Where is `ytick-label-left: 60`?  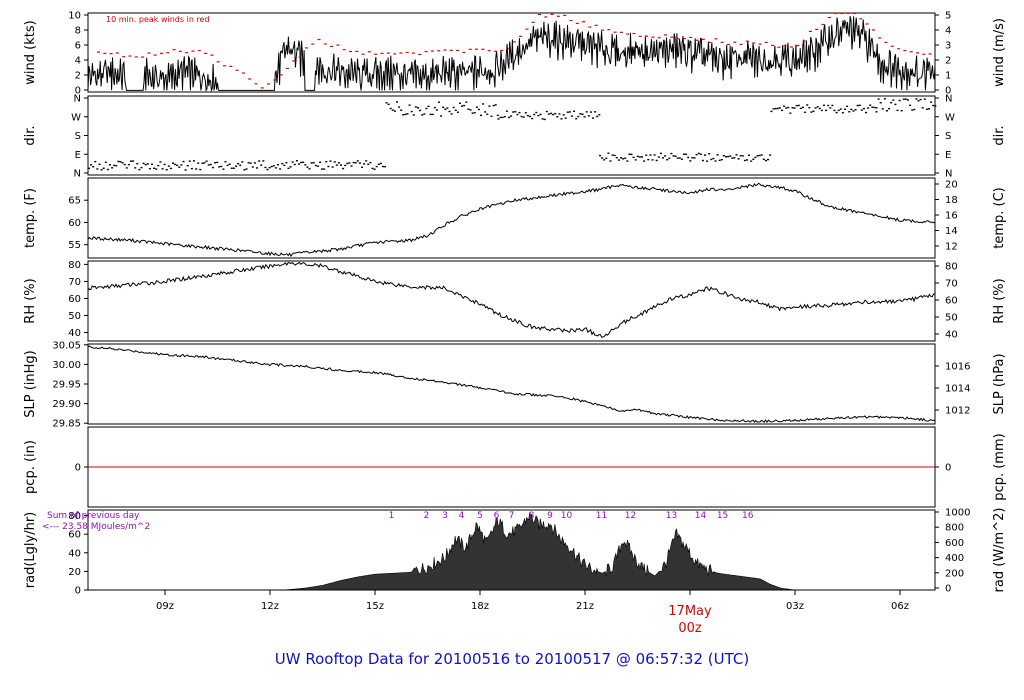 ytick-label-left: 60 is located at coordinates (74, 223).